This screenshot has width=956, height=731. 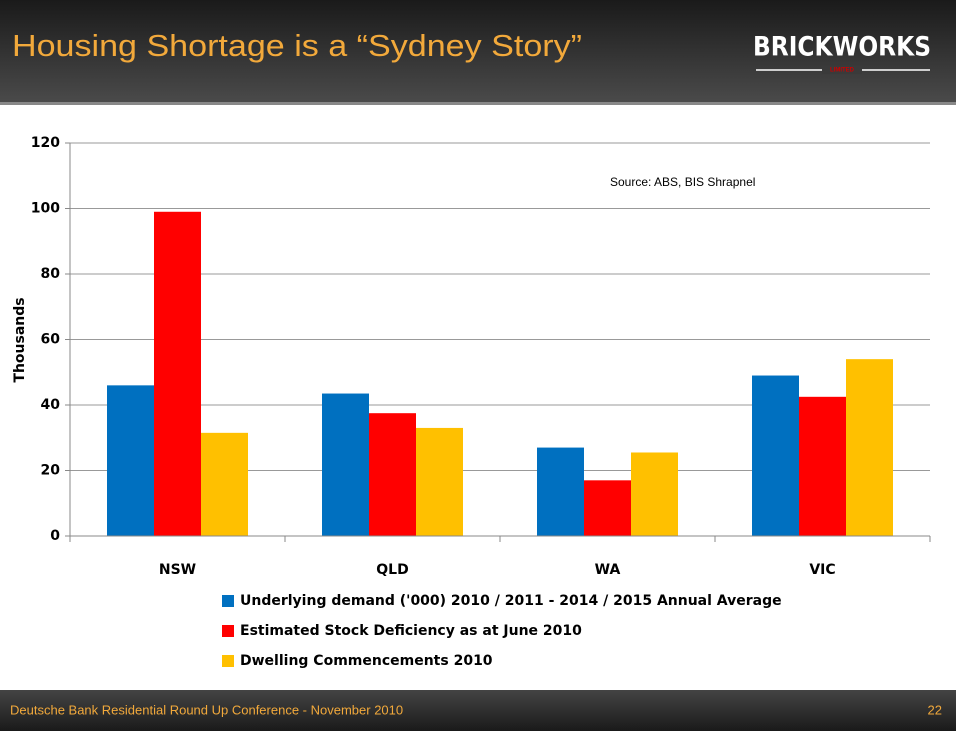 I want to click on x-tick-label: QLD, so click(x=392, y=570).